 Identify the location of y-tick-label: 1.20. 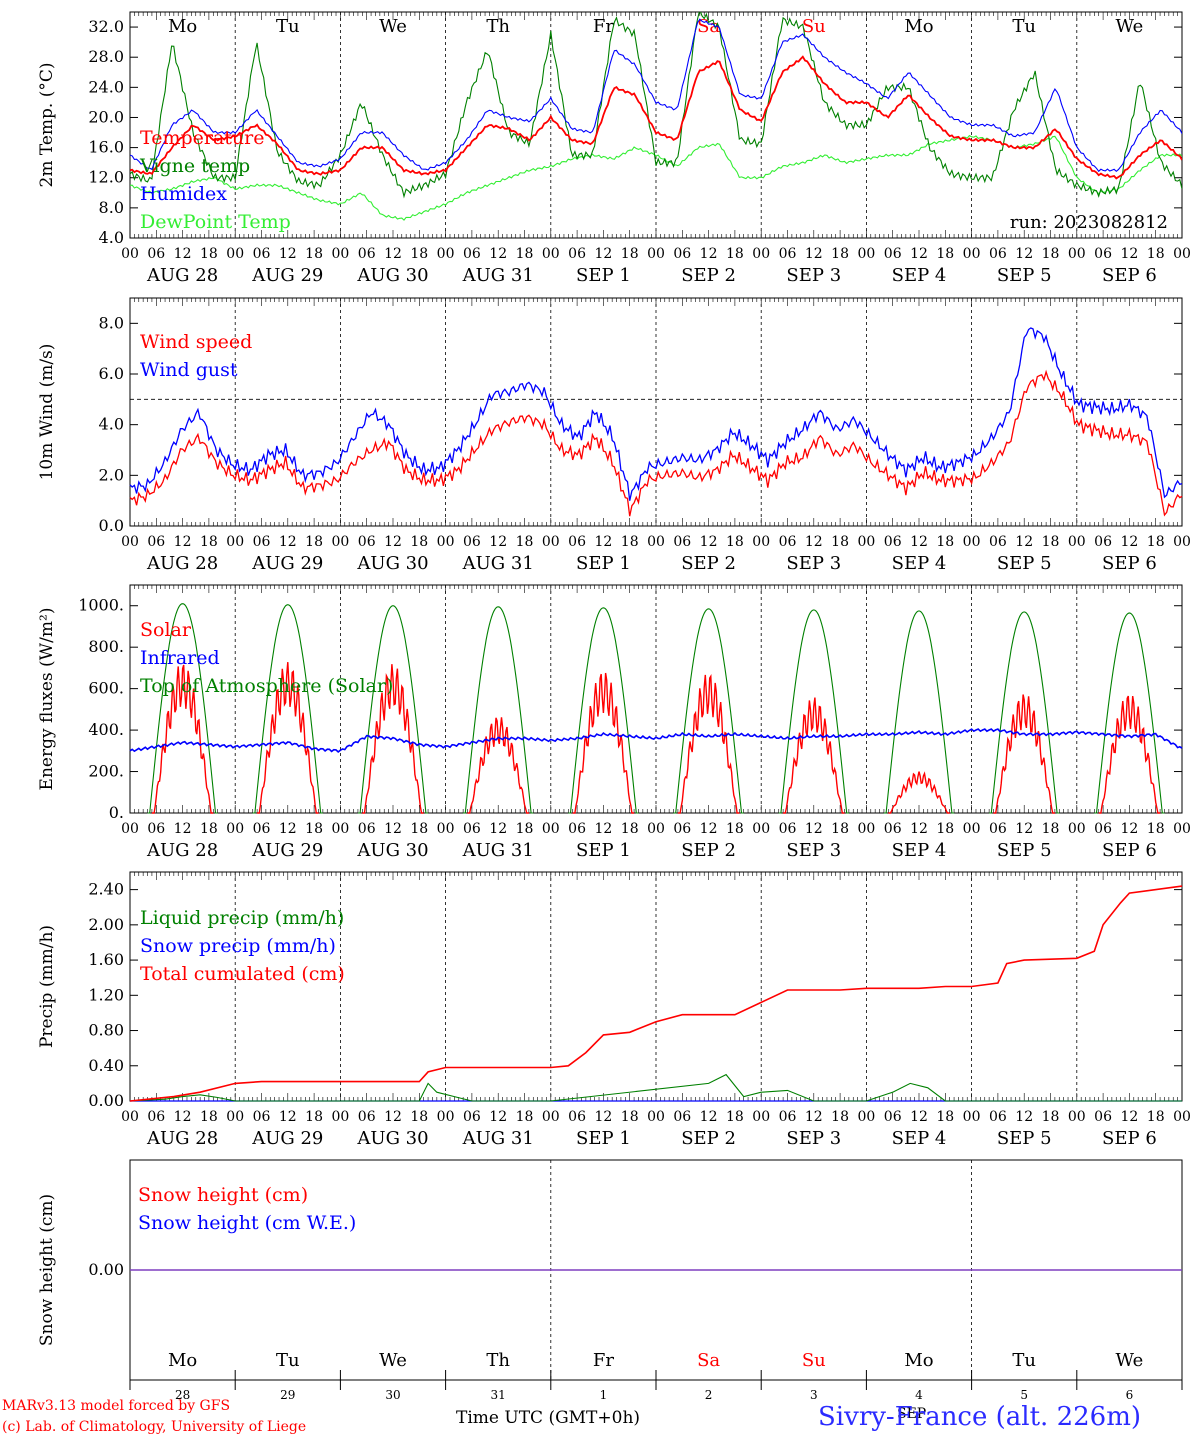
(106, 994).